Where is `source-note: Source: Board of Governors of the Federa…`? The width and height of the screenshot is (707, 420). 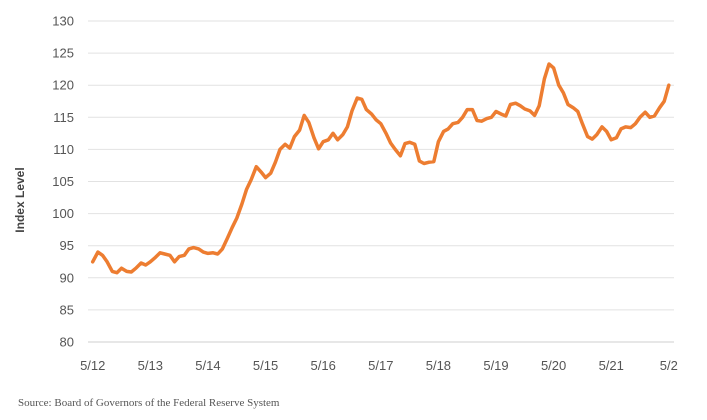
source-note: Source: Board of Governors of the Federa… is located at coordinates (149, 403).